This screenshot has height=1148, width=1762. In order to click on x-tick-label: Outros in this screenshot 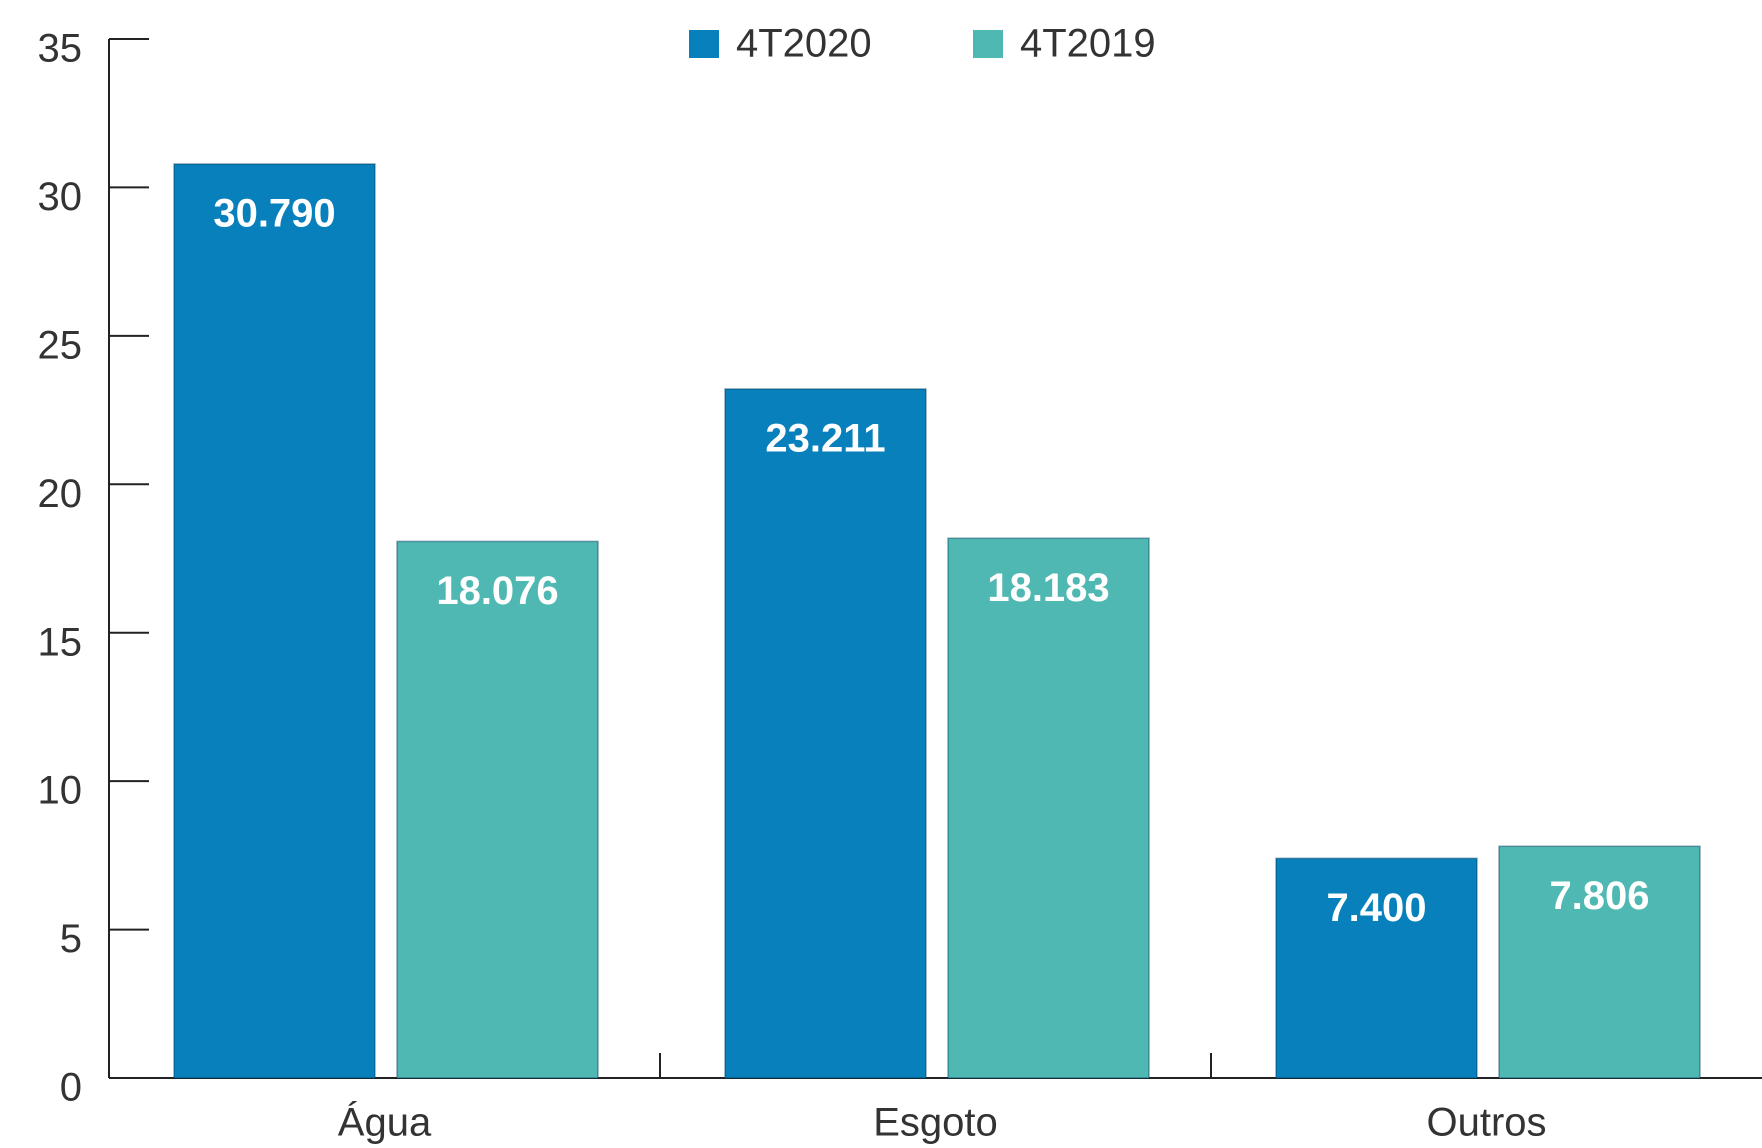, I will do `click(1486, 1123)`.